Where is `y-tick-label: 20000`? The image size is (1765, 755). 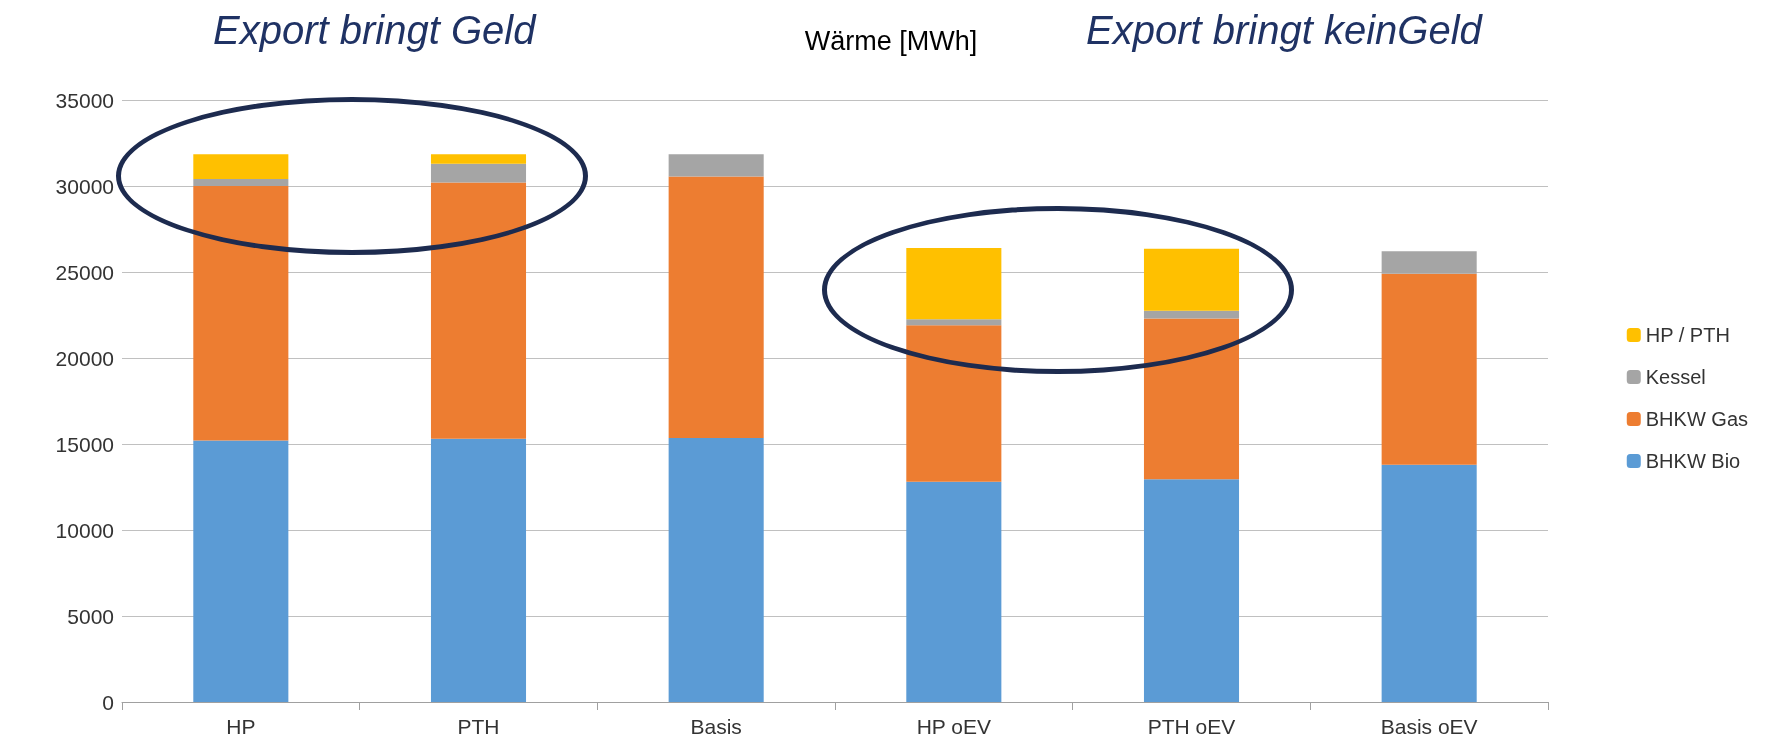 y-tick-label: 20000 is located at coordinates (84, 358).